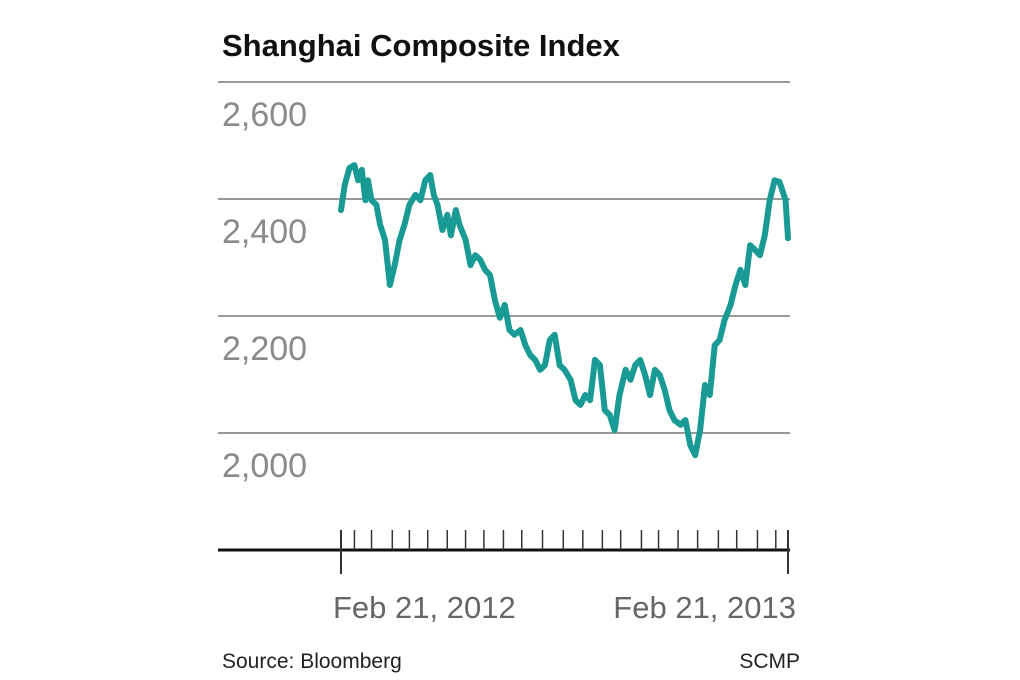 Image resolution: width=1020 pixels, height=680 pixels. I want to click on x-tick-label: Feb 21, 2012, so click(424, 607).